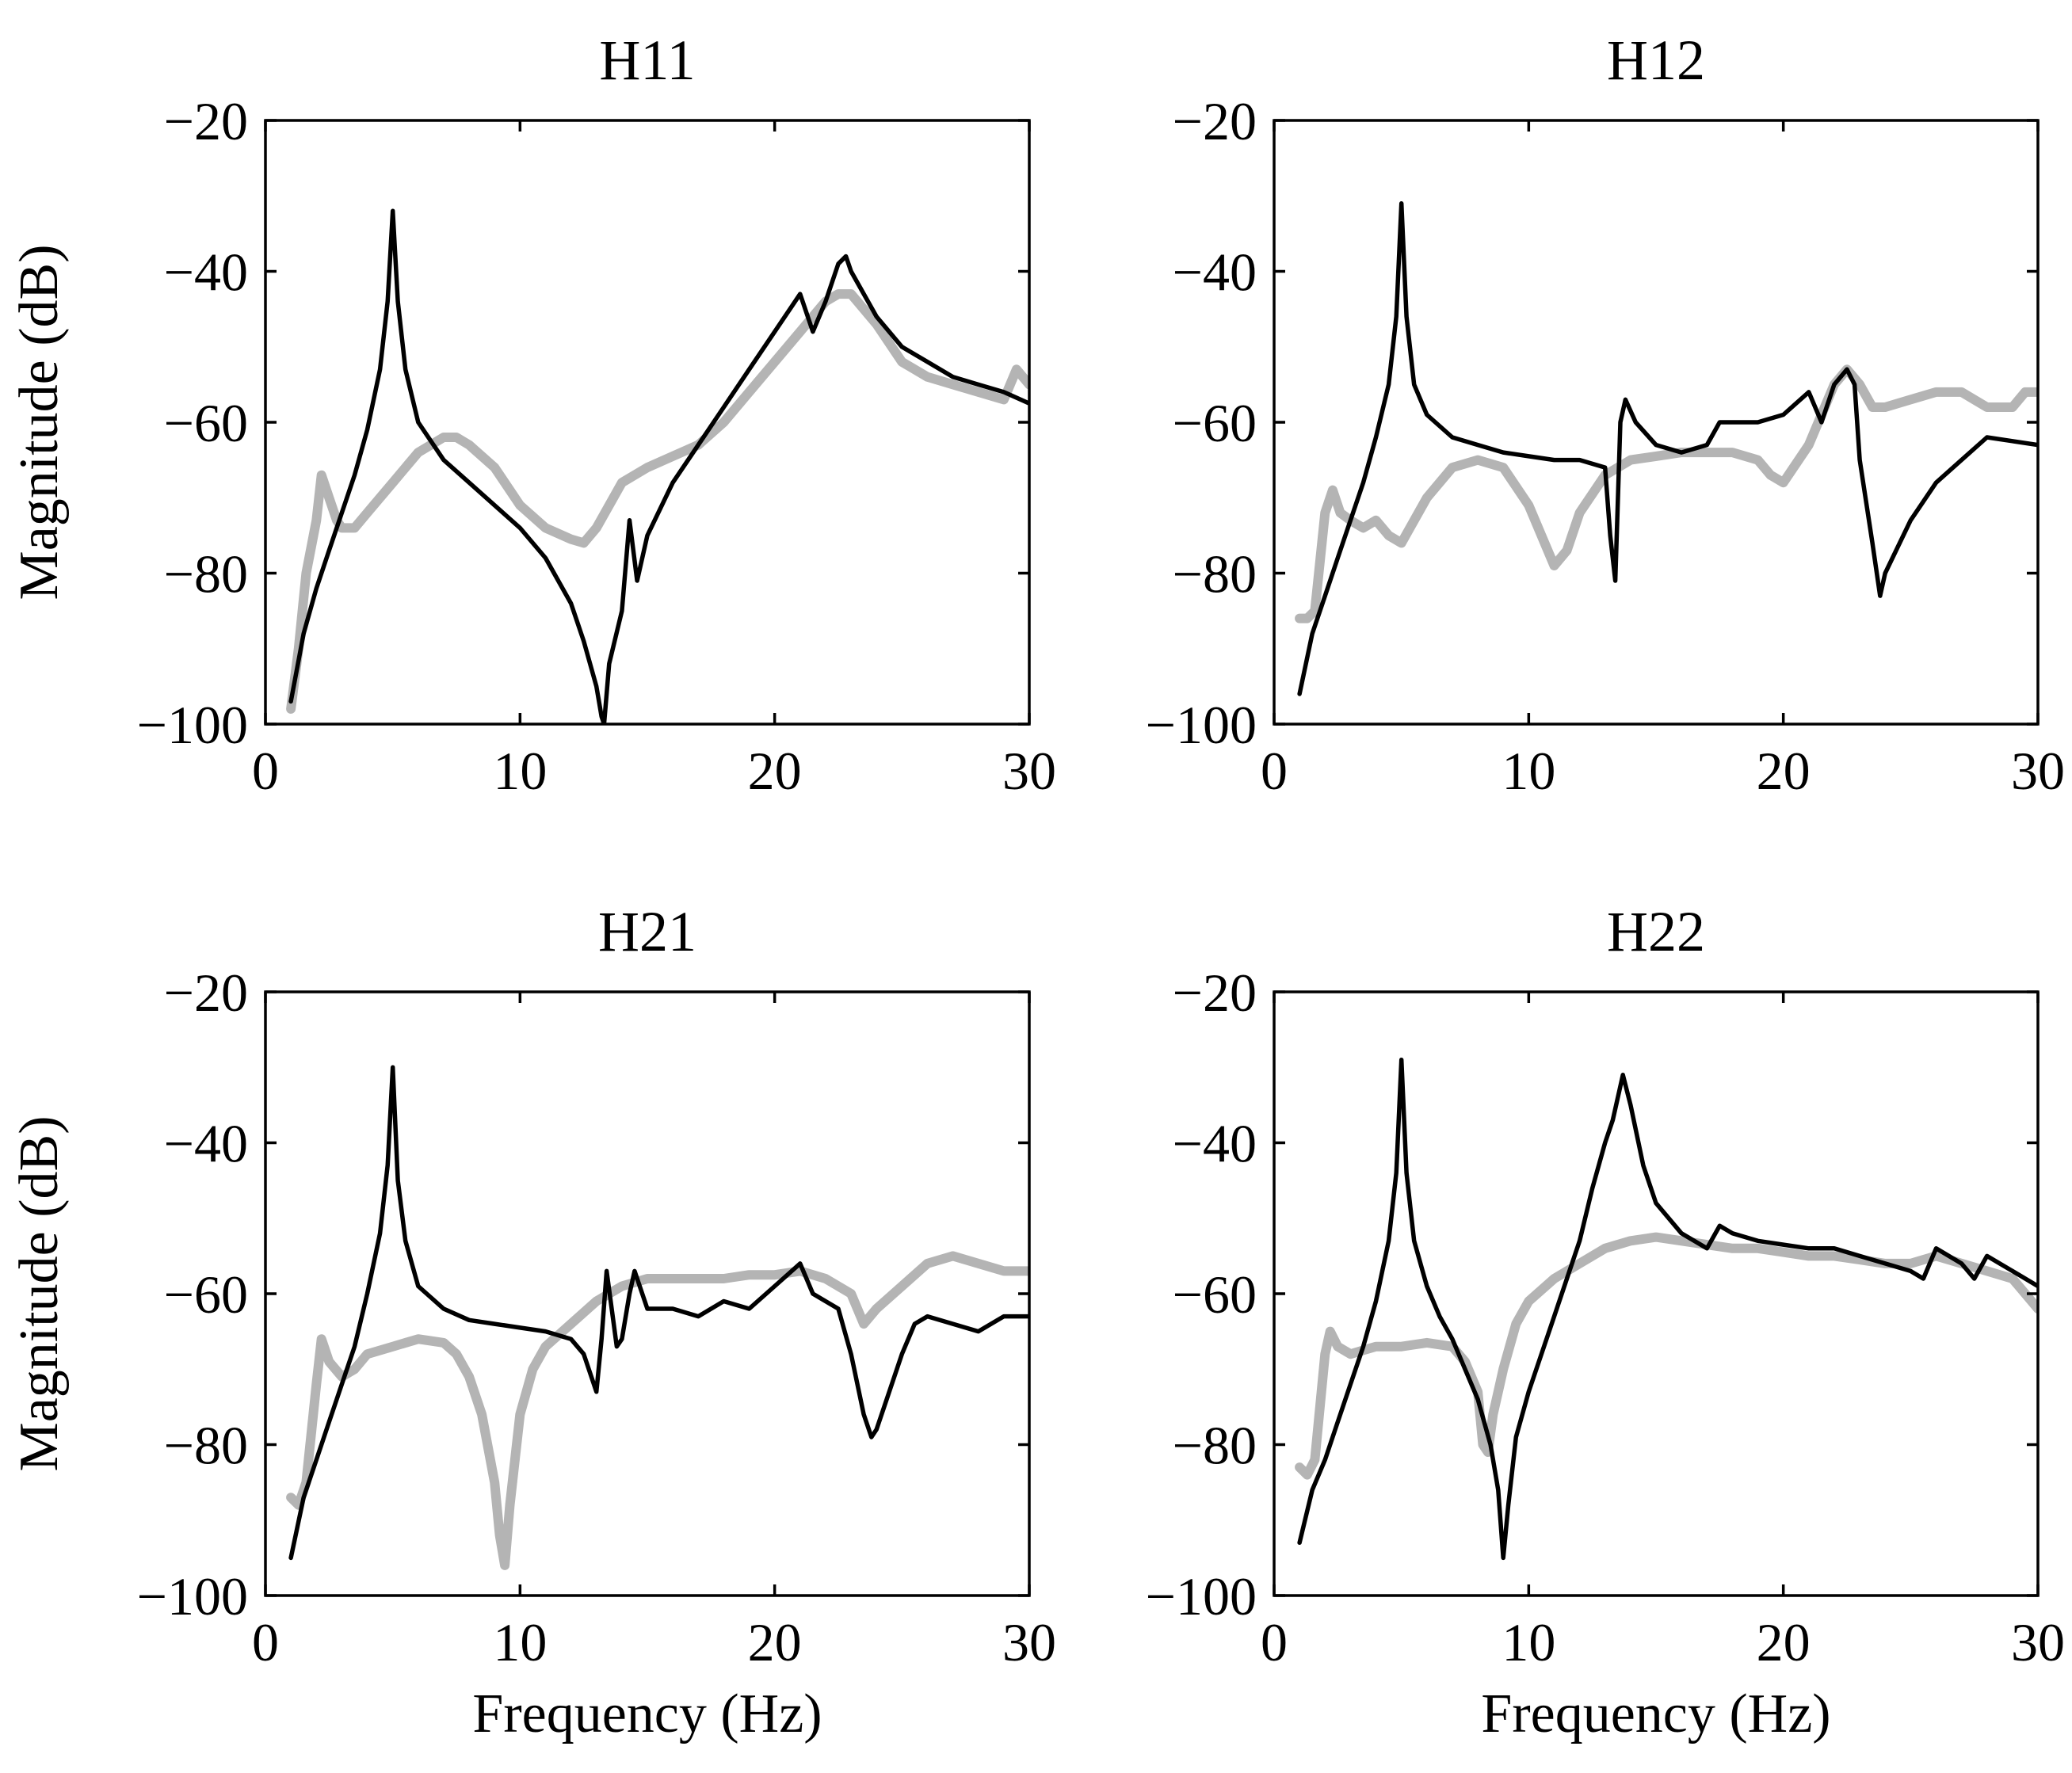  Describe the element at coordinates (647, 60) in the screenshot. I see `subplot-title: H11` at that location.